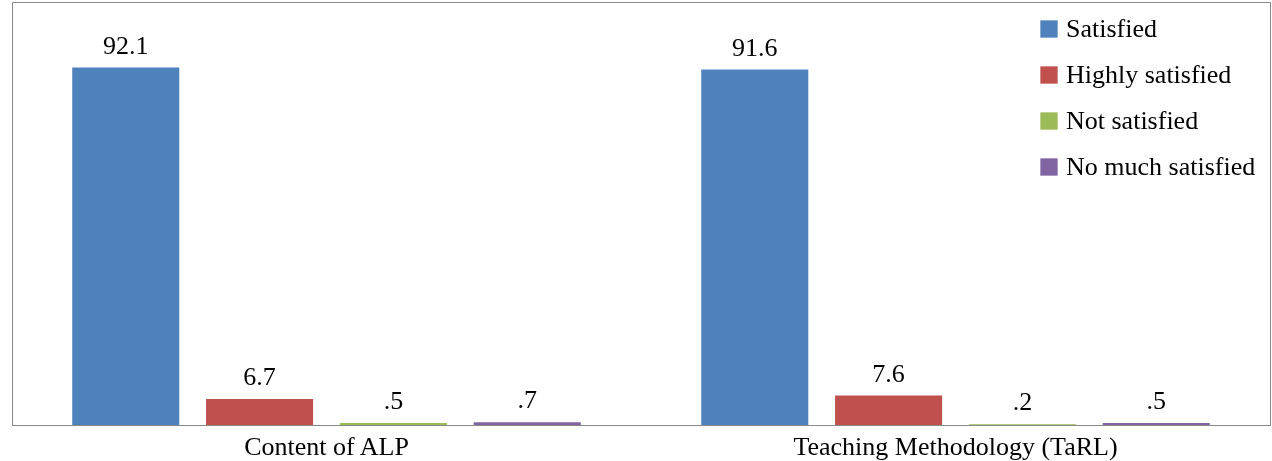 This screenshot has width=1272, height=461. I want to click on data-label: .7, so click(527, 400).